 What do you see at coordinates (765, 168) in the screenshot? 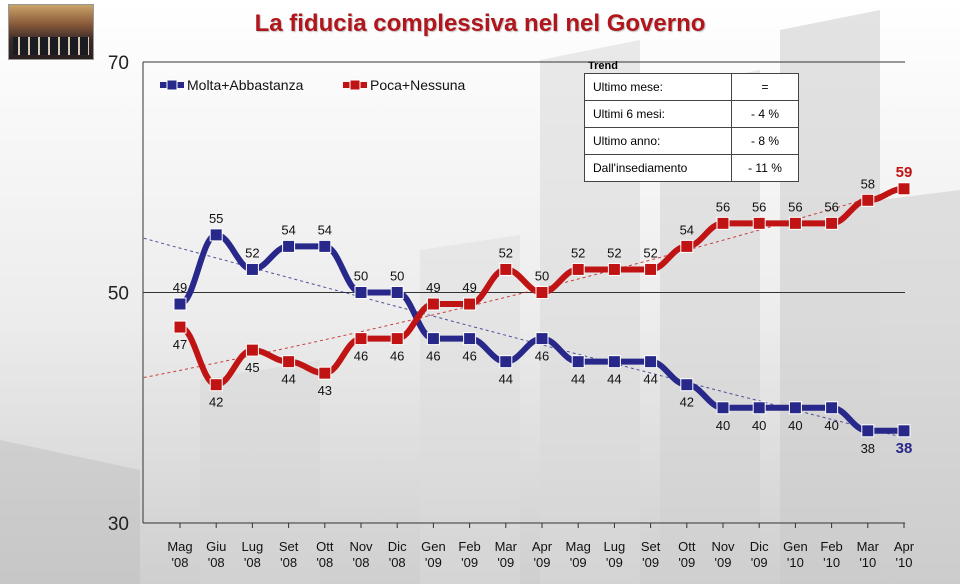
I see `trend-row-value: - 11 %` at bounding box center [765, 168].